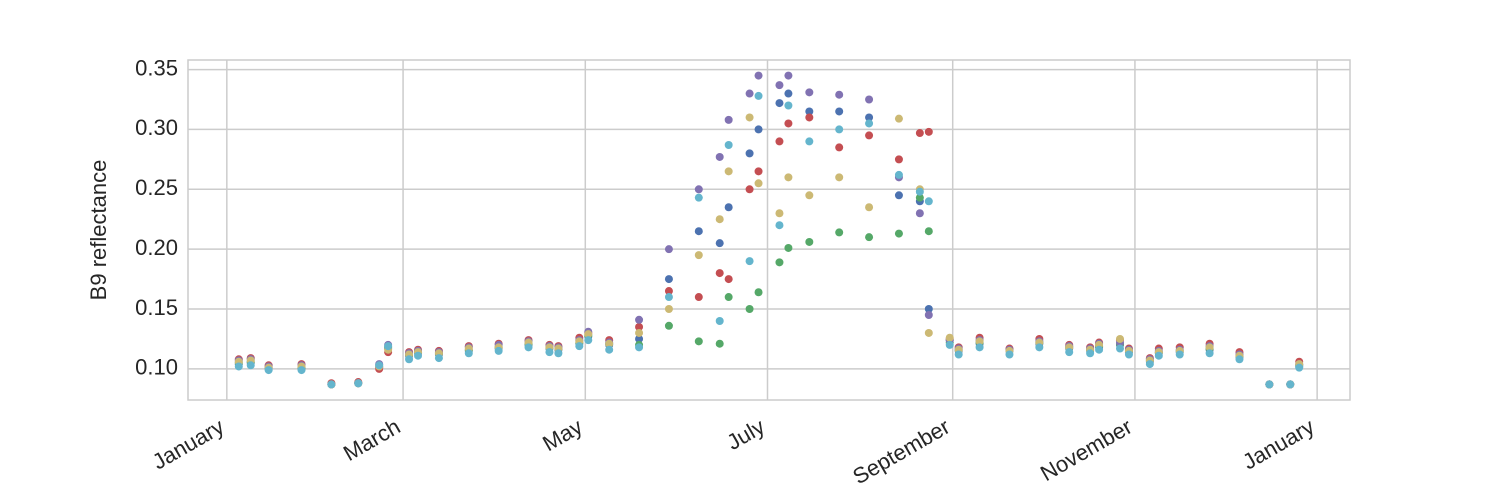 The height and width of the screenshot is (500, 1500). Describe the element at coordinates (156, 187) in the screenshot. I see `y-tick-label: 0.25` at that location.